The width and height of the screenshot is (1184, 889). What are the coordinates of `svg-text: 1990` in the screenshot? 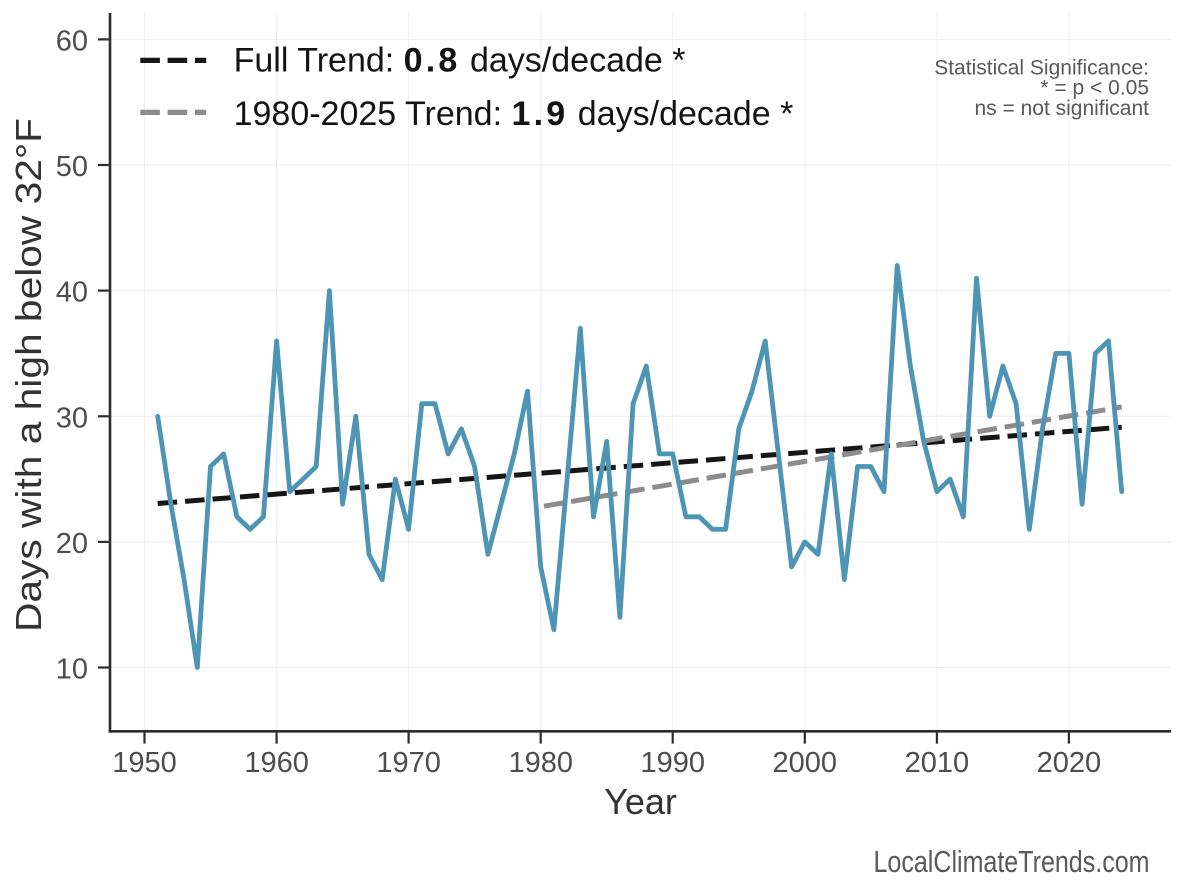 It's located at (672, 763).